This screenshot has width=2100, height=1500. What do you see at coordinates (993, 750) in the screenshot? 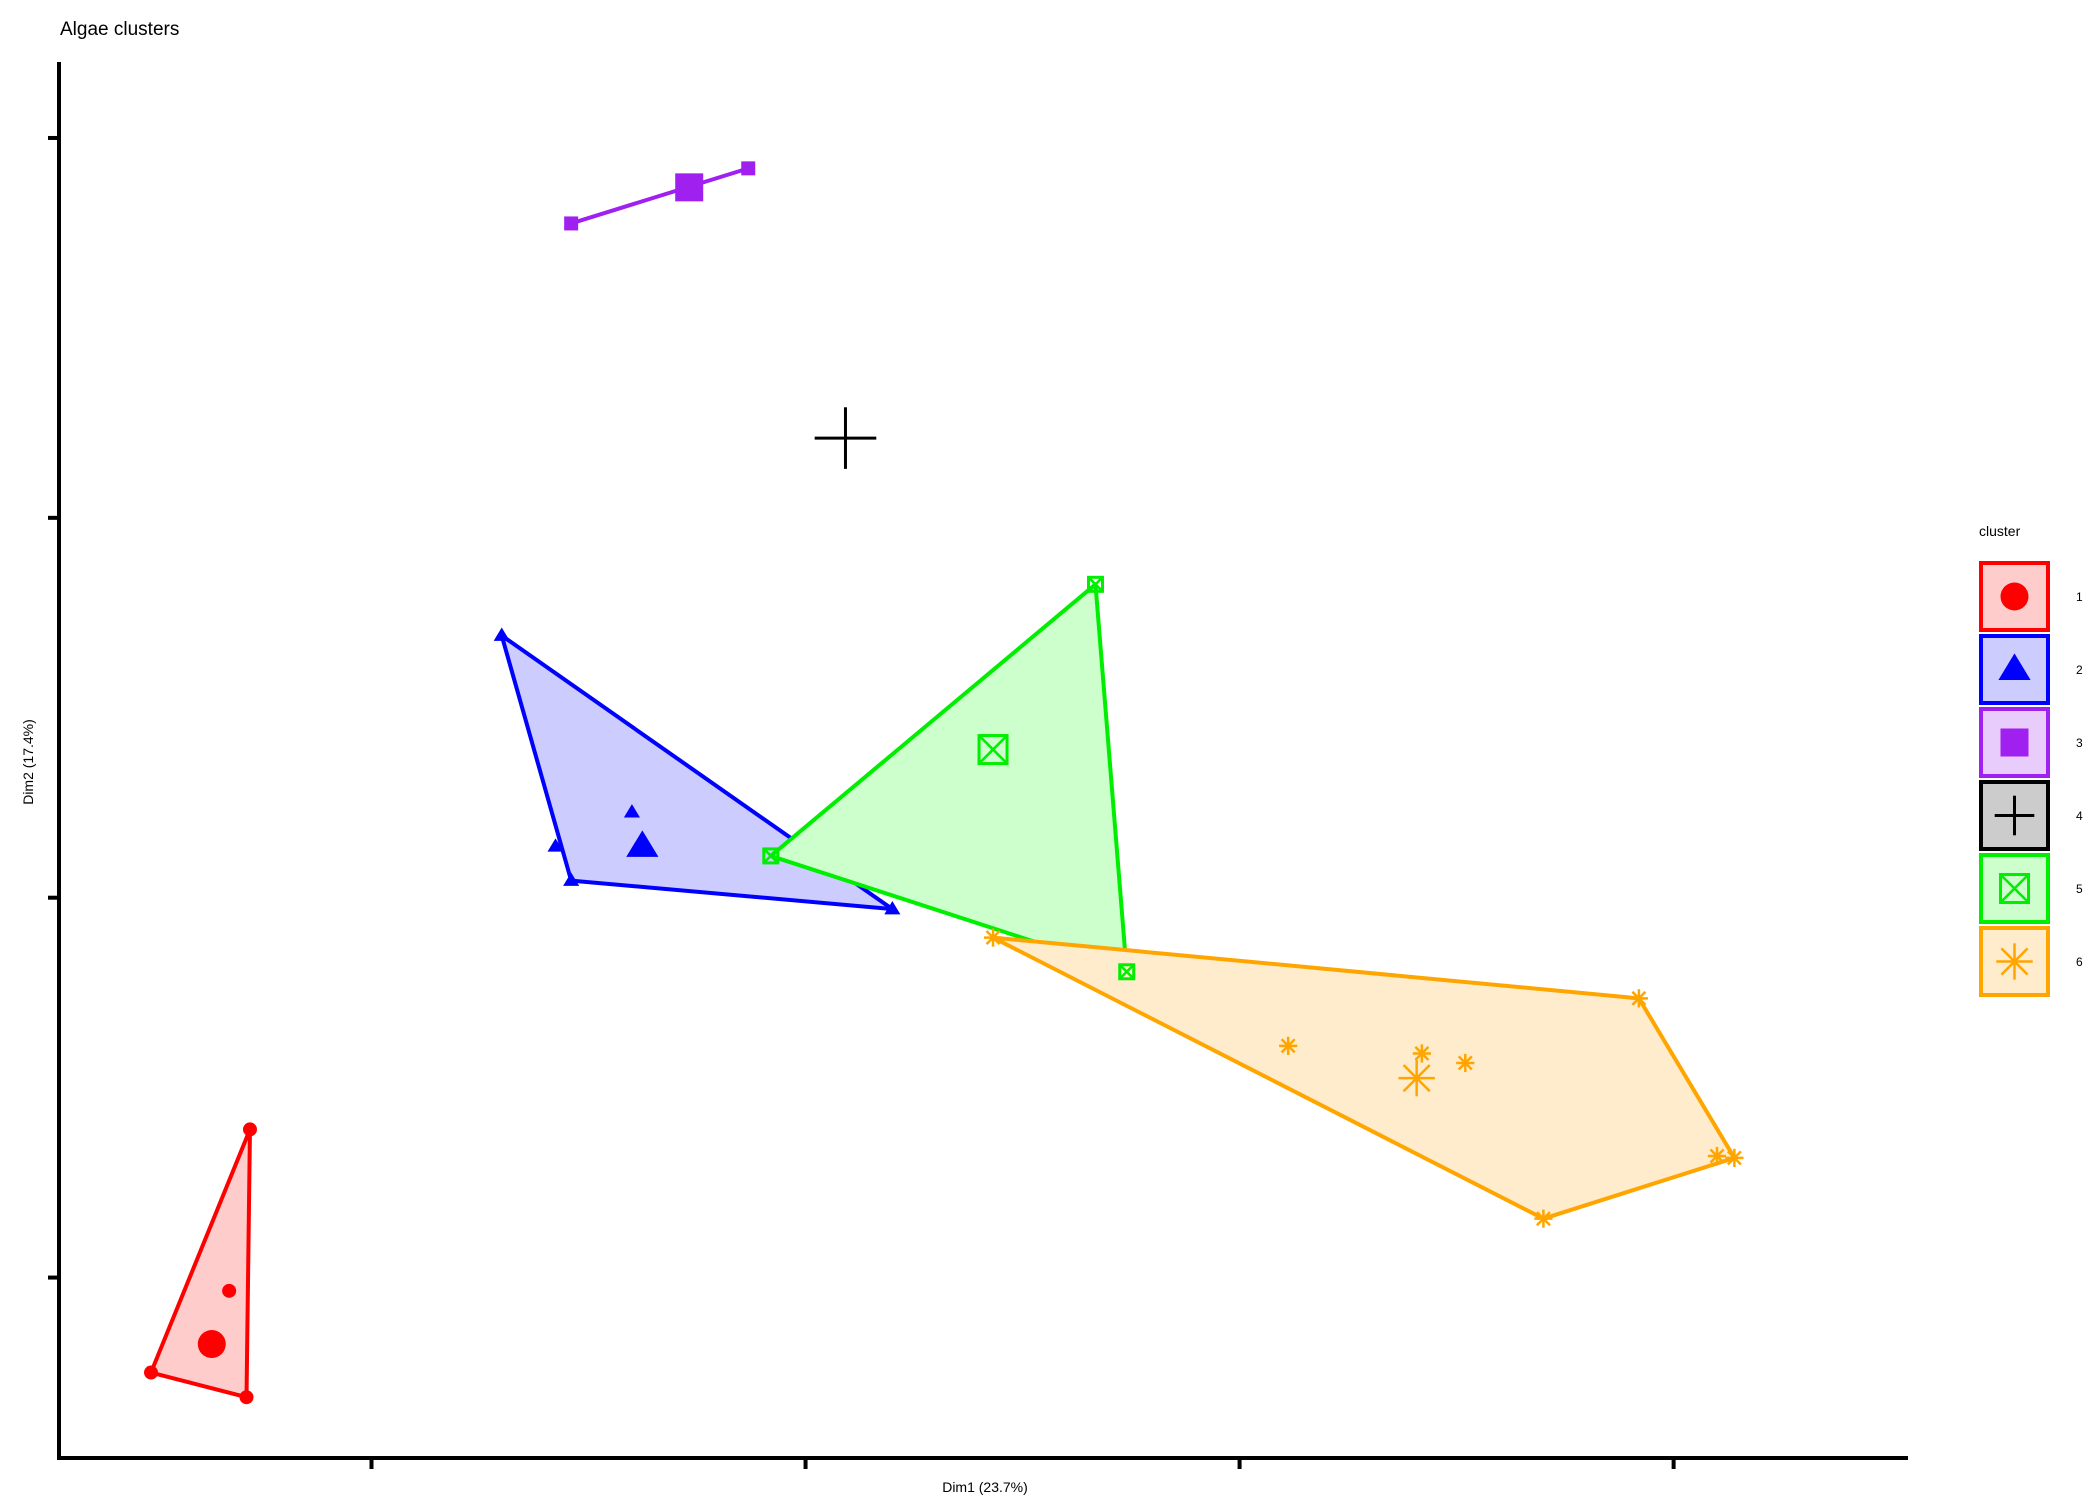
I see `cluster-5-center` at bounding box center [993, 750].